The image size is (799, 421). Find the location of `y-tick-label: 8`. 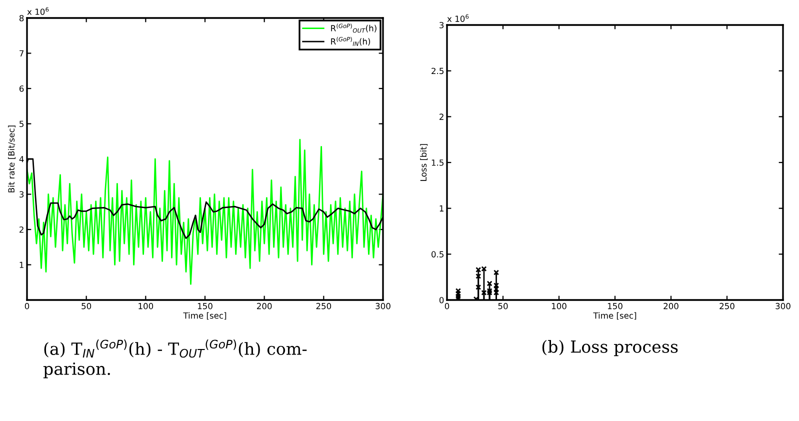

y-tick-label: 8 is located at coordinates (21, 18).